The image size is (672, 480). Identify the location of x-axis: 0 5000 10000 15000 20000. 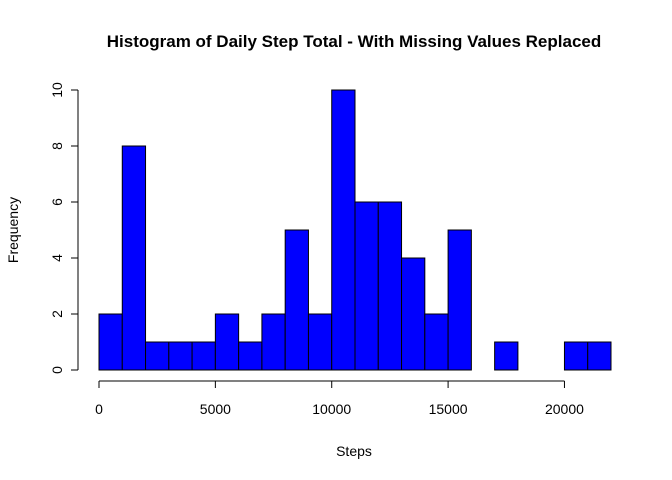
(339, 398).